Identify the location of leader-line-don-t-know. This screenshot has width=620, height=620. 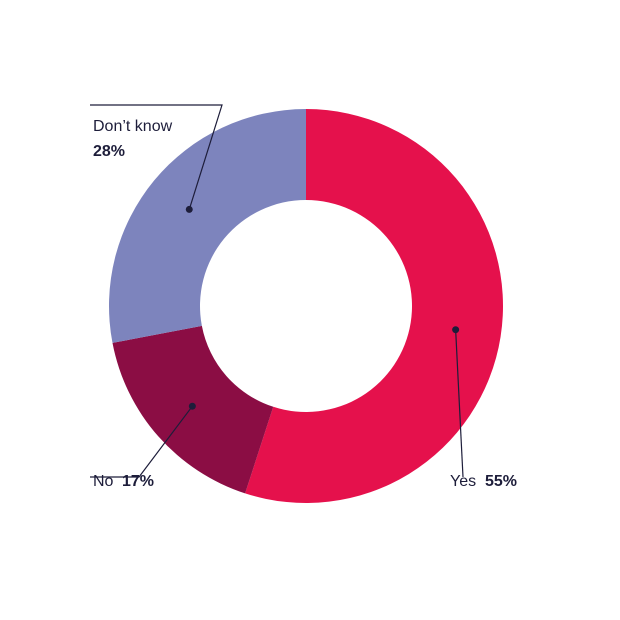
(156, 157).